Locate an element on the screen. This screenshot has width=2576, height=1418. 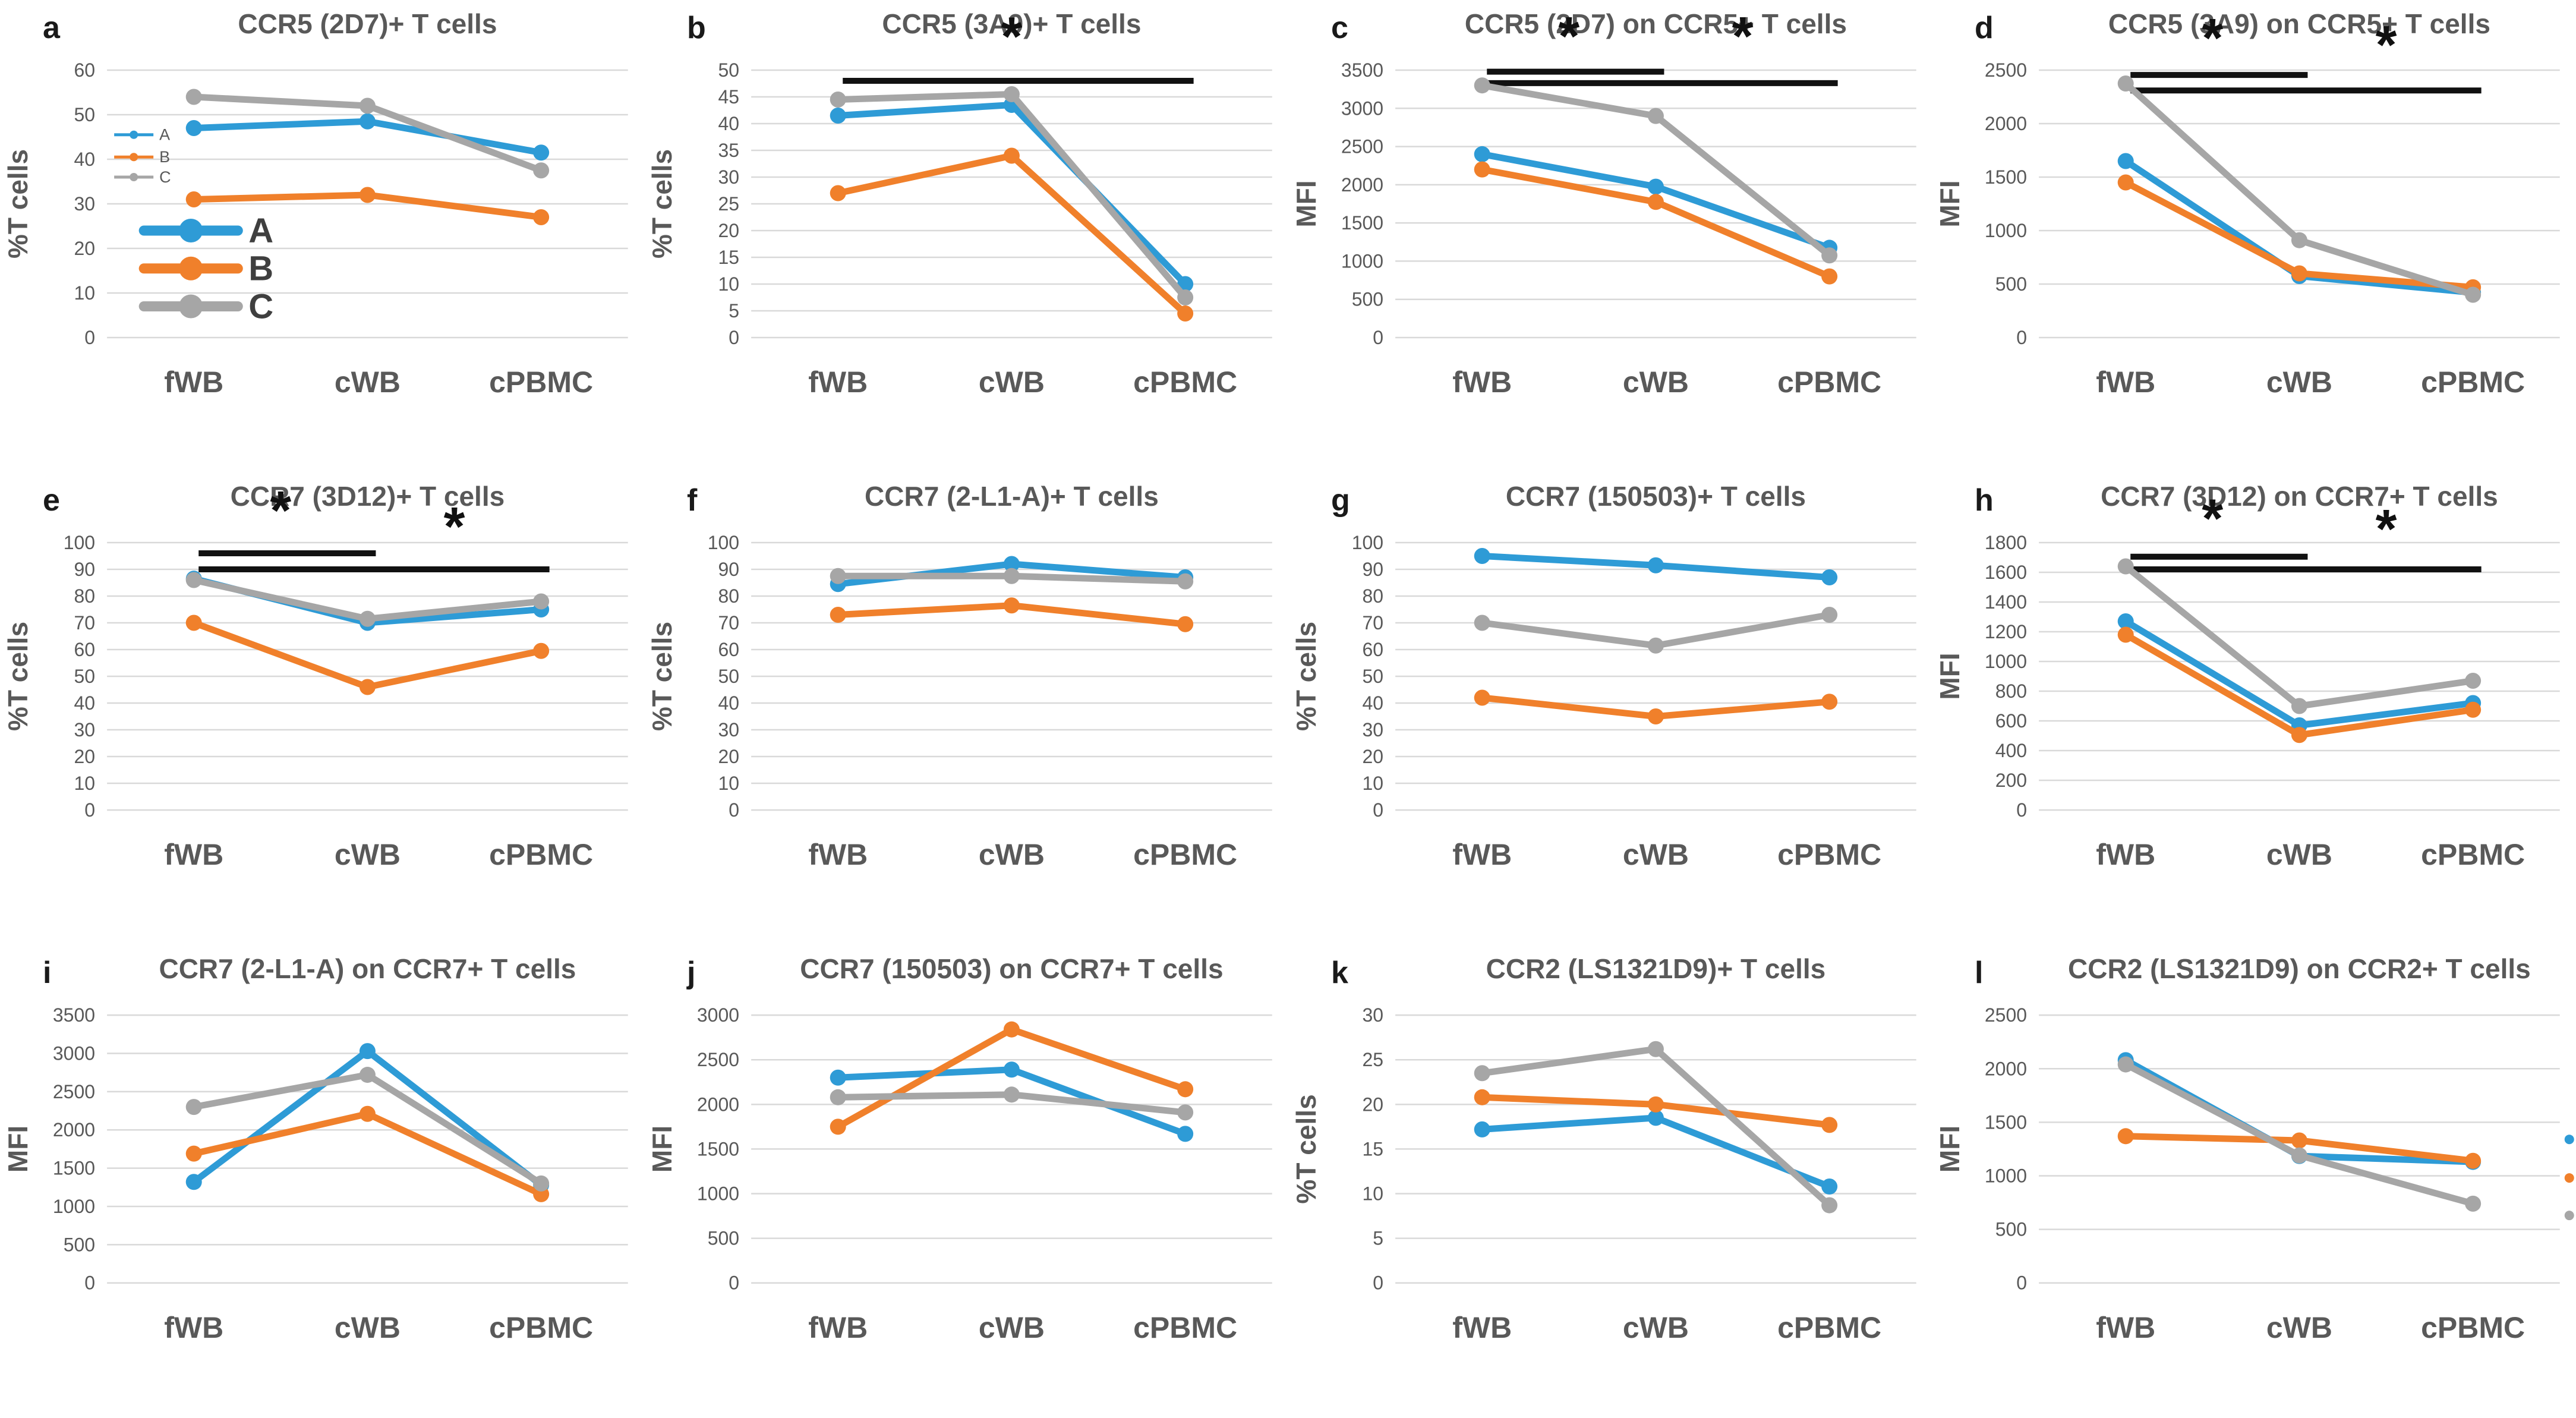
y-tick-label: 100 is located at coordinates (79, 542).